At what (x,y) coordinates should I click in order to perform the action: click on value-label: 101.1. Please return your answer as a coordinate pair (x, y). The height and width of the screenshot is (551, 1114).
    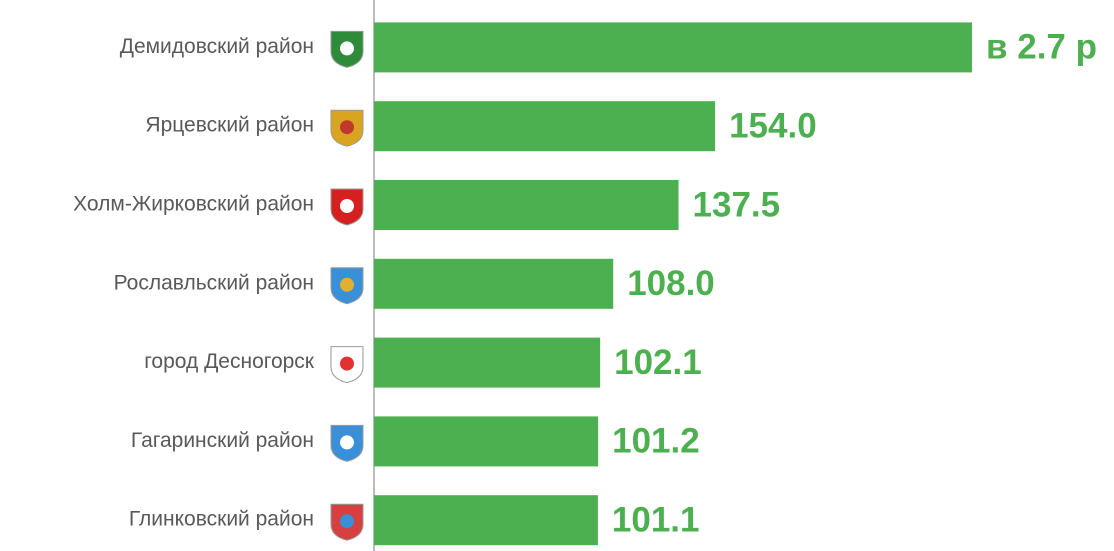
    Looking at the image, I should click on (656, 519).